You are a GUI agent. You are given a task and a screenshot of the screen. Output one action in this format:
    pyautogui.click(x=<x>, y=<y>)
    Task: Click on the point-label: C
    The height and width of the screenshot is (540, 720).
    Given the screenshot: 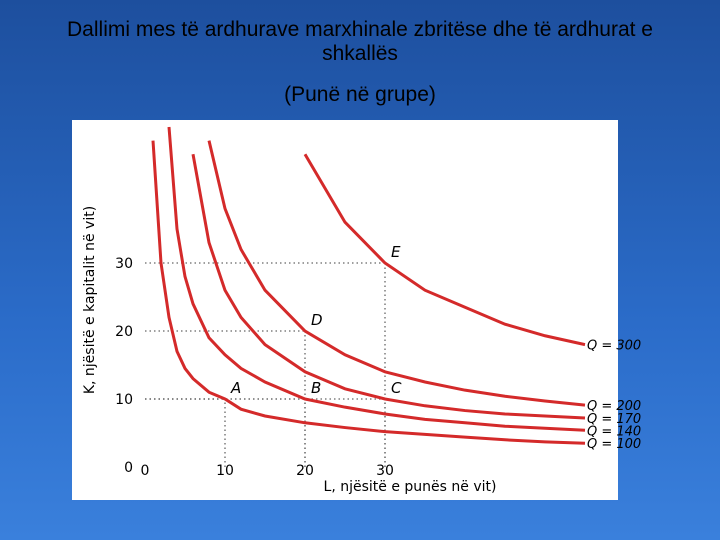 What is the action you would take?
    pyautogui.click(x=396, y=388)
    